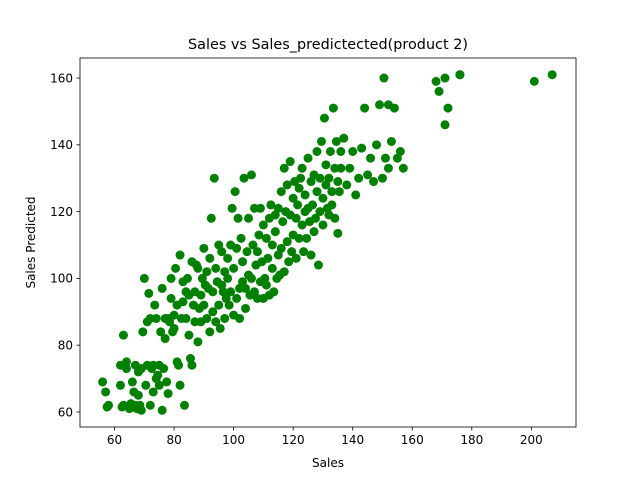 The height and width of the screenshot is (480, 640). I want to click on y-axis-label: Sales Predicted, so click(31, 242).